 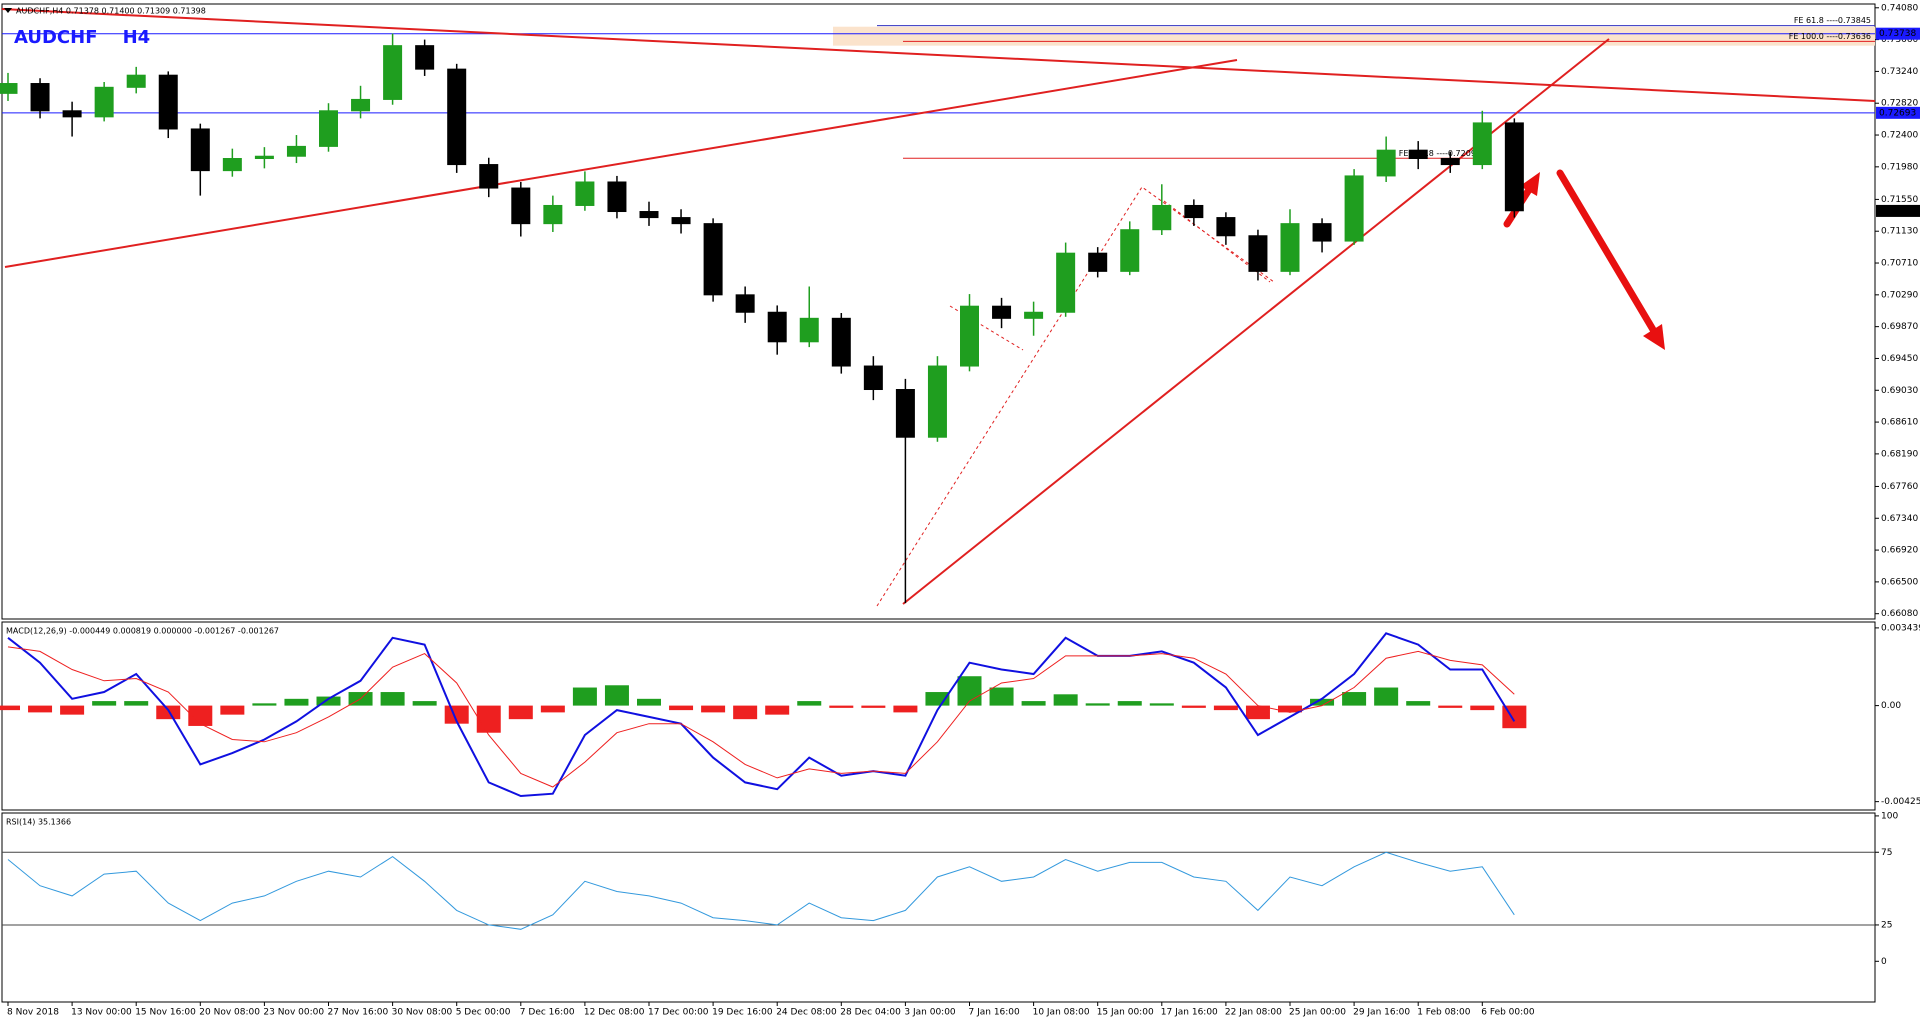 I want to click on x-tick-label: 15 Jan 00:00, so click(x=1125, y=1013).